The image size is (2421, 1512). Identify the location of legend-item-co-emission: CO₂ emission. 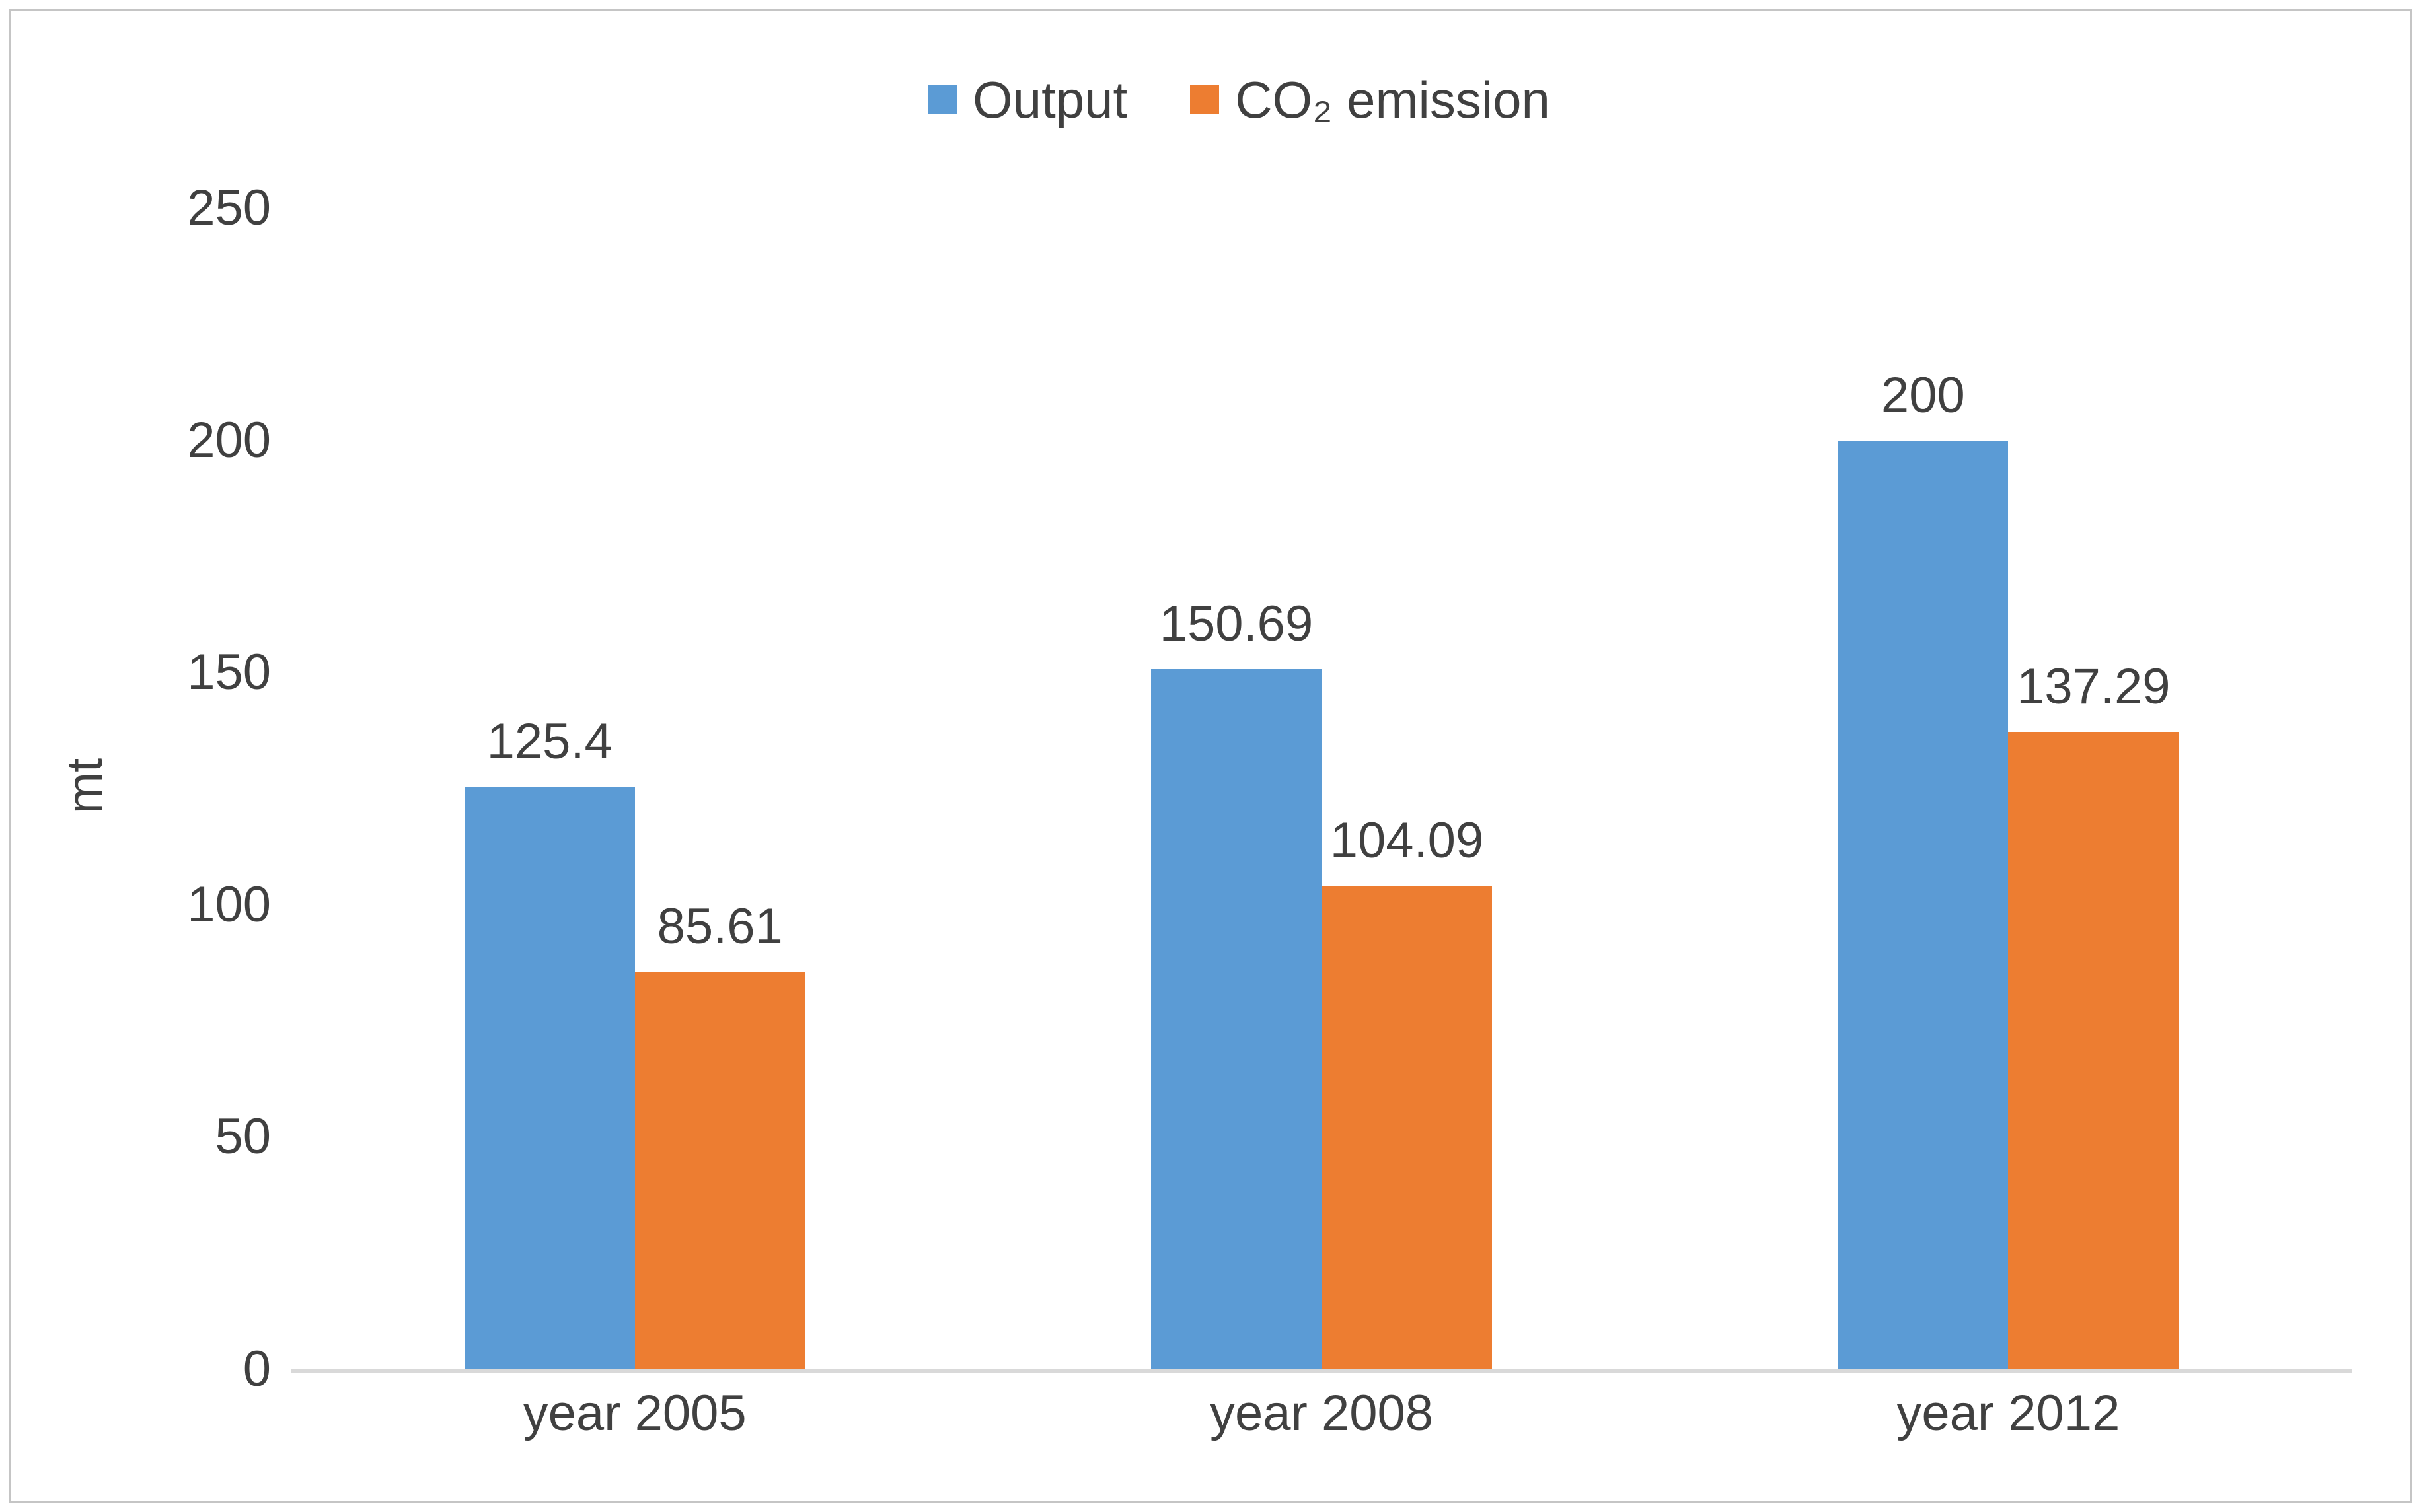
(1370, 100).